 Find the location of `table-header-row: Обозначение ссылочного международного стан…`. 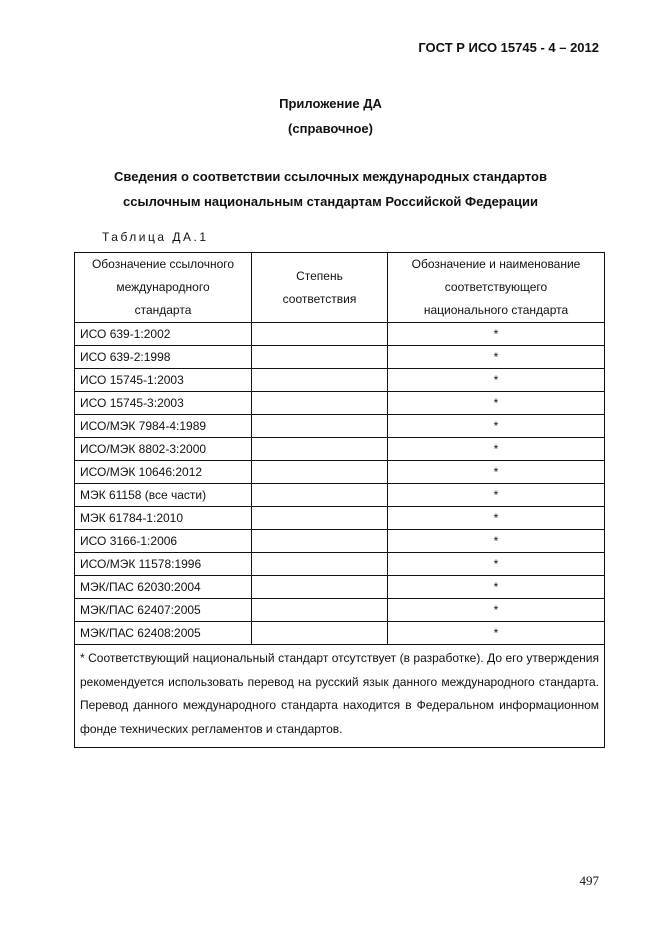

table-header-row: Обозначение ссылочного международного стан… is located at coordinates (339, 287).